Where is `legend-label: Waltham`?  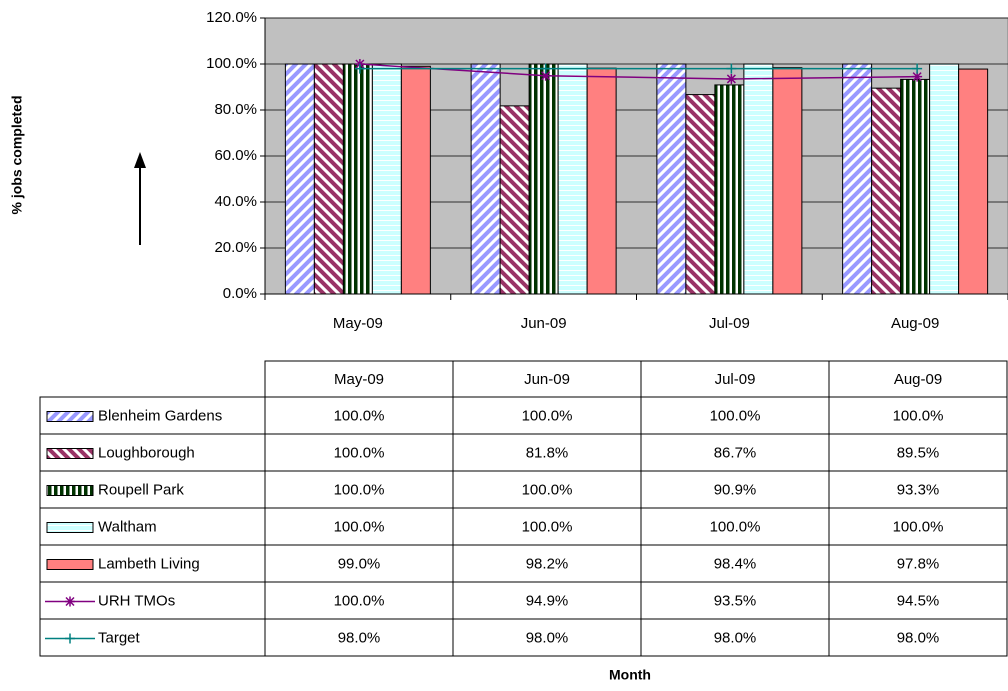 legend-label: Waltham is located at coordinates (127, 526).